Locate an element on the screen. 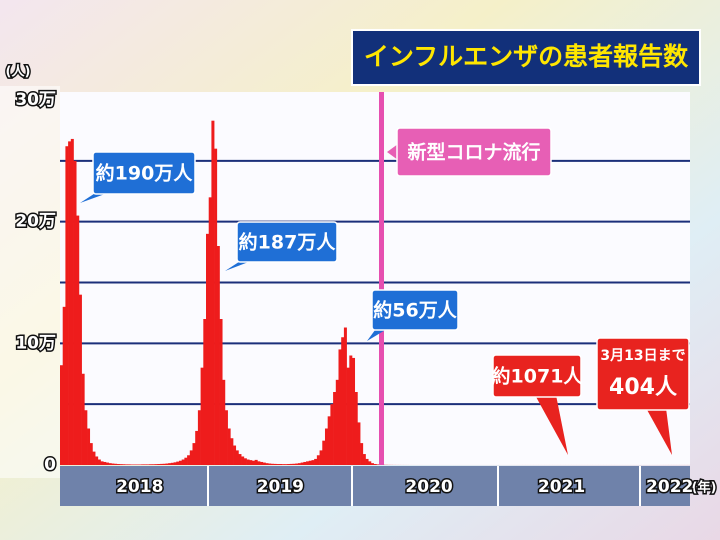  chart-title: インフルエンザの患者報告数 is located at coordinates (526, 56).